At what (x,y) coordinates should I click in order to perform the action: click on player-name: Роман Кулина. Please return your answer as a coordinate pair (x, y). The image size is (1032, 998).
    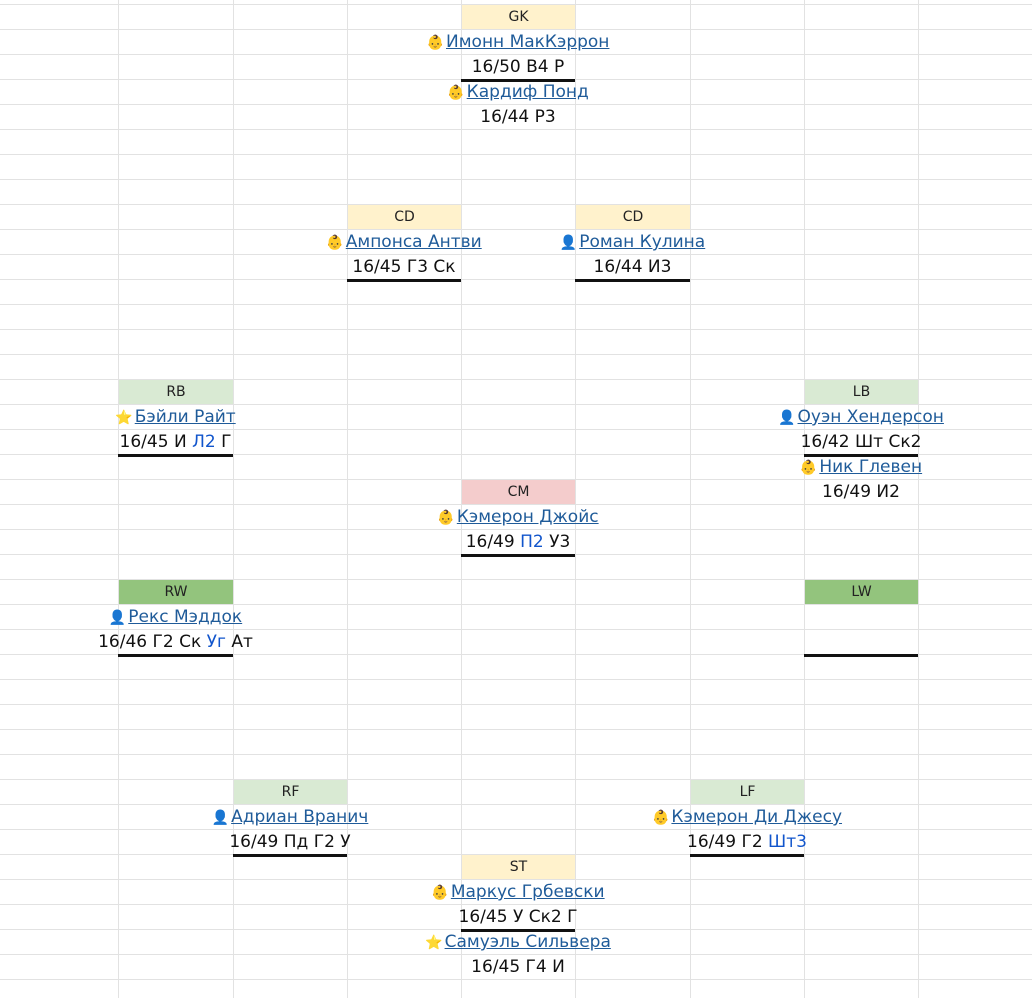
    Looking at the image, I should click on (642, 242).